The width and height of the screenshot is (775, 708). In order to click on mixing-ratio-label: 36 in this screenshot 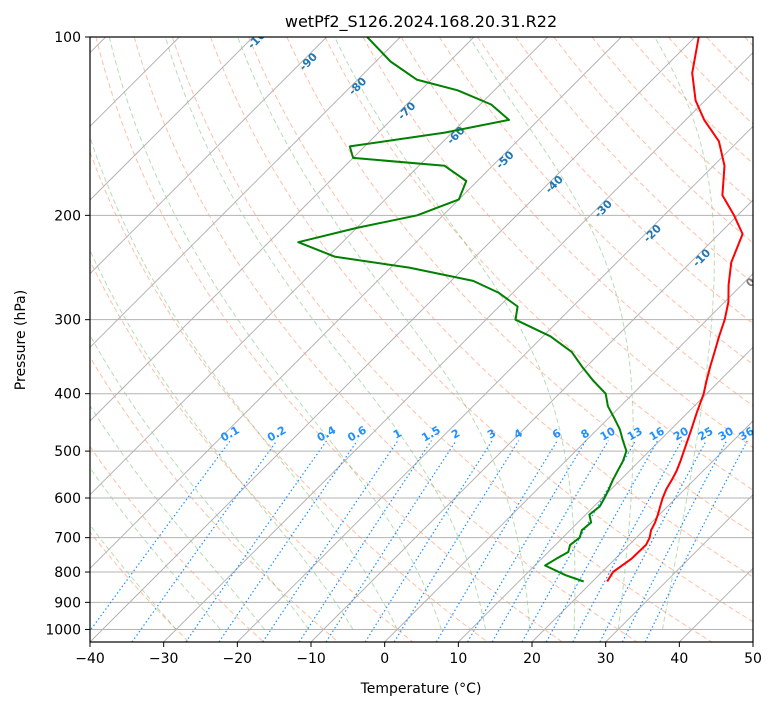, I will do `click(747, 433)`.